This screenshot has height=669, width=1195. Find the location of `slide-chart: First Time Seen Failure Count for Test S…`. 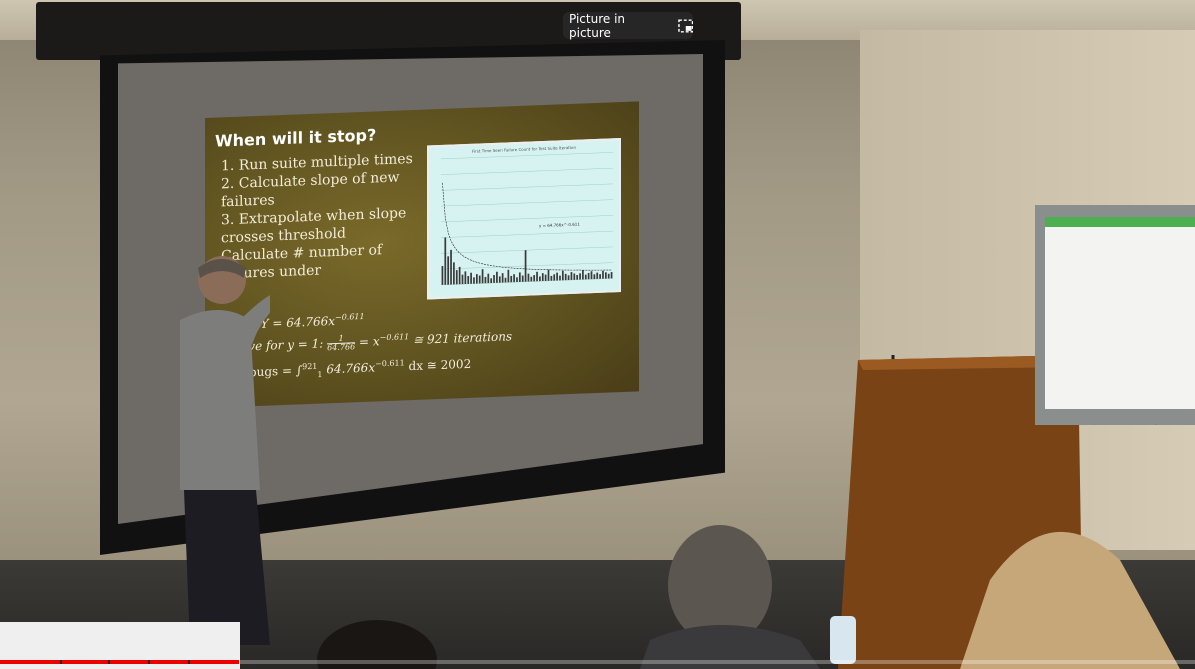

slide-chart: First Time Seen Failure Count for Test S… is located at coordinates (524, 219).